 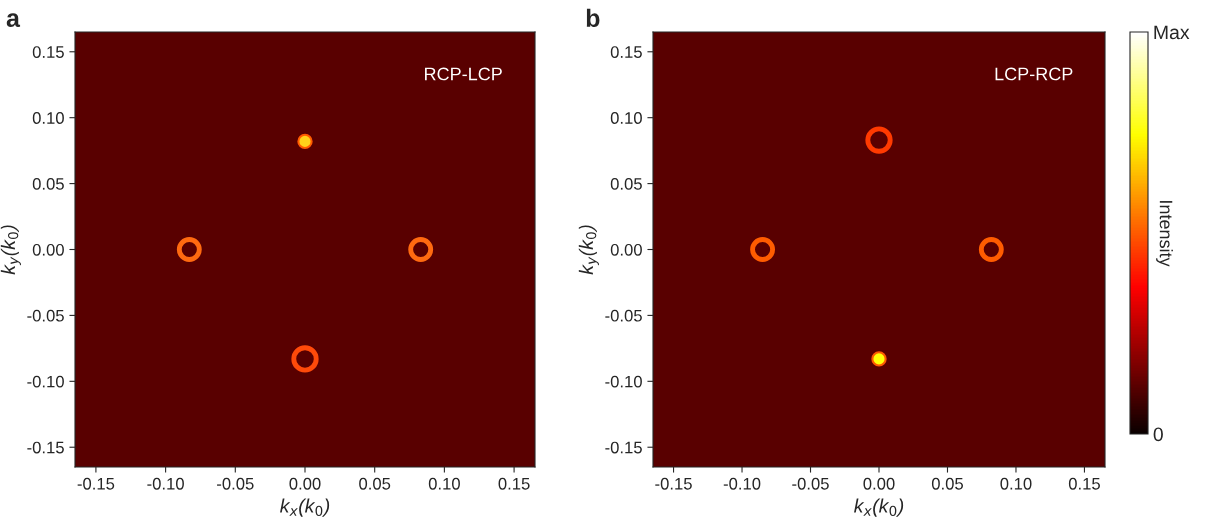 I want to click on color-bar-title: Intensity, so click(x=1164, y=234).